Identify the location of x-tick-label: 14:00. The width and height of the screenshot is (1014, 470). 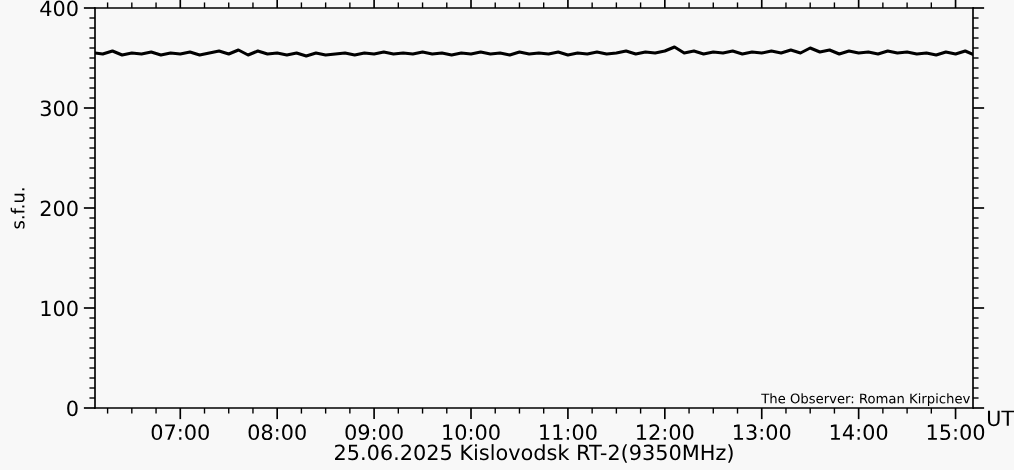
(859, 432).